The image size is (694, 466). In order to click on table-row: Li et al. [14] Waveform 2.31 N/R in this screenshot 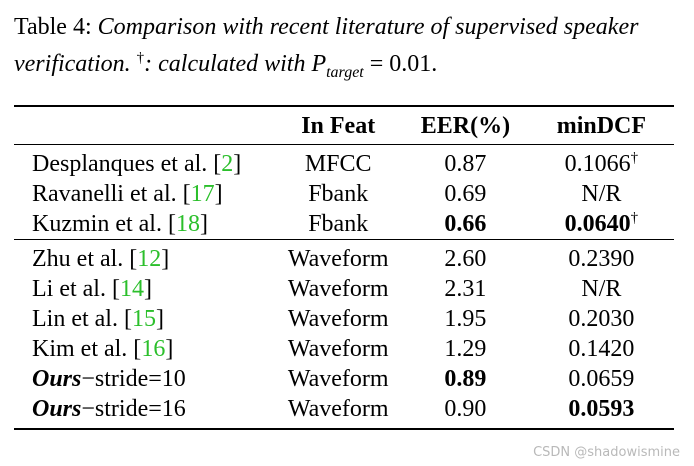, I will do `click(344, 289)`.